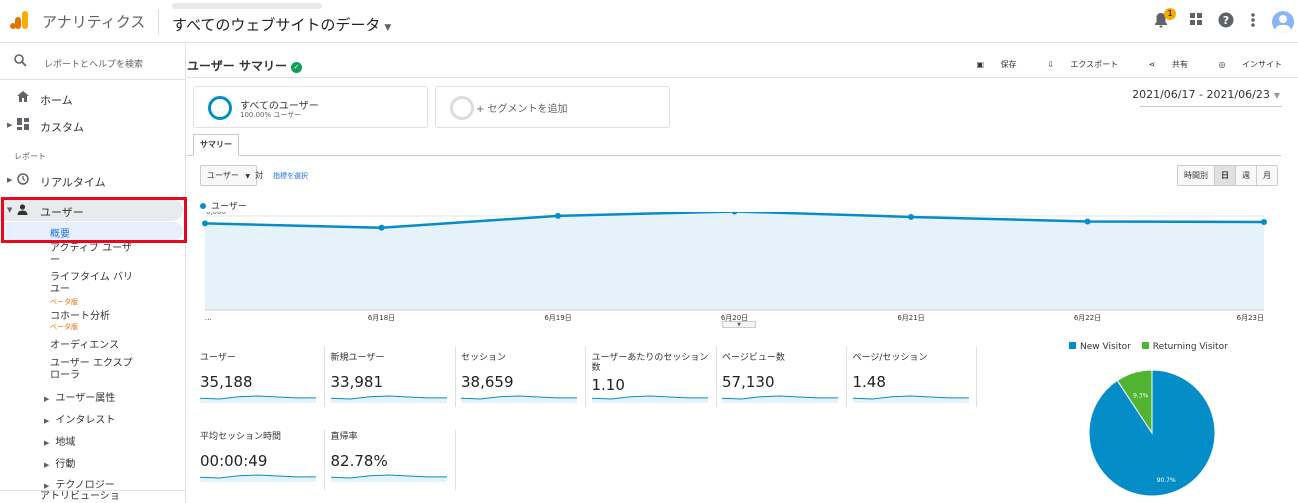 The height and width of the screenshot is (503, 1298). What do you see at coordinates (739, 324) in the screenshot?
I see `chart-resize-handle: ▼` at bounding box center [739, 324].